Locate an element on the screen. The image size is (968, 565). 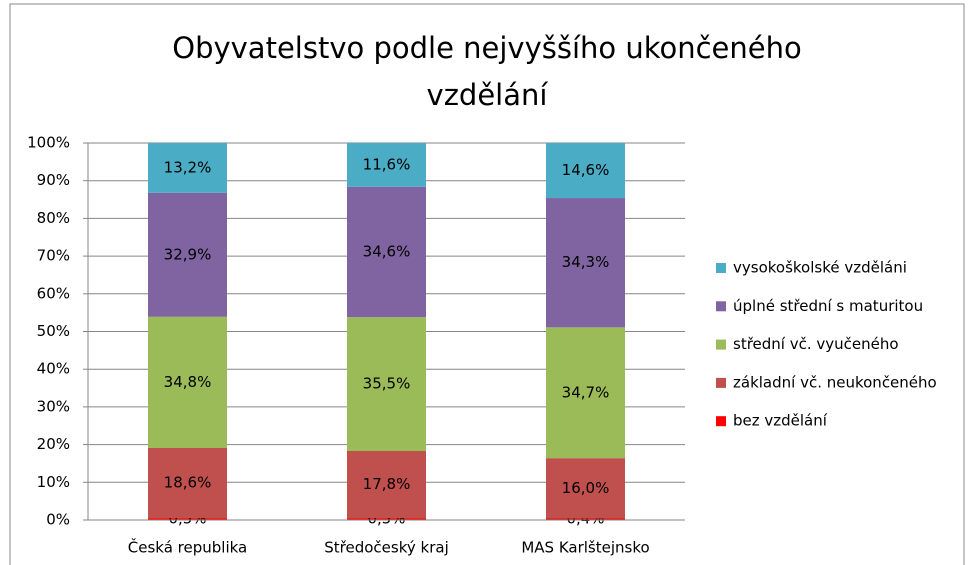
y-tick-label: 40% is located at coordinates (53, 369).